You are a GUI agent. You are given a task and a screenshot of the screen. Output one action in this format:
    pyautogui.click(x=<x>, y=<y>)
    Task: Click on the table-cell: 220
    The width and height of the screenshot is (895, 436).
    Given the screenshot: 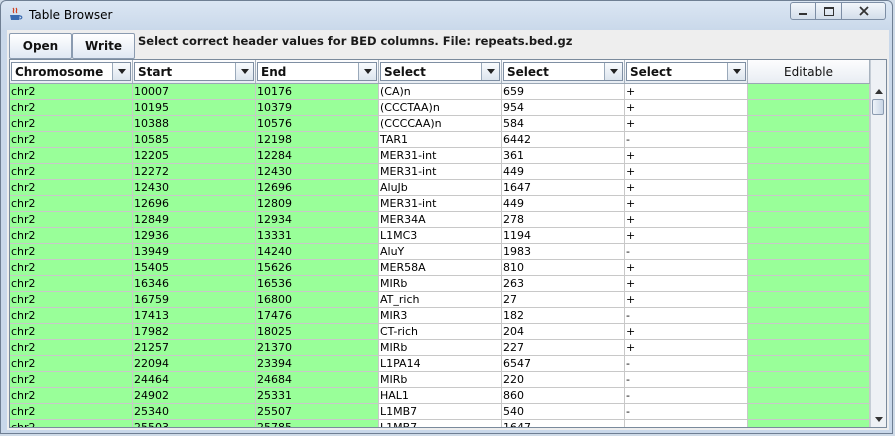 What is the action you would take?
    pyautogui.click(x=563, y=380)
    